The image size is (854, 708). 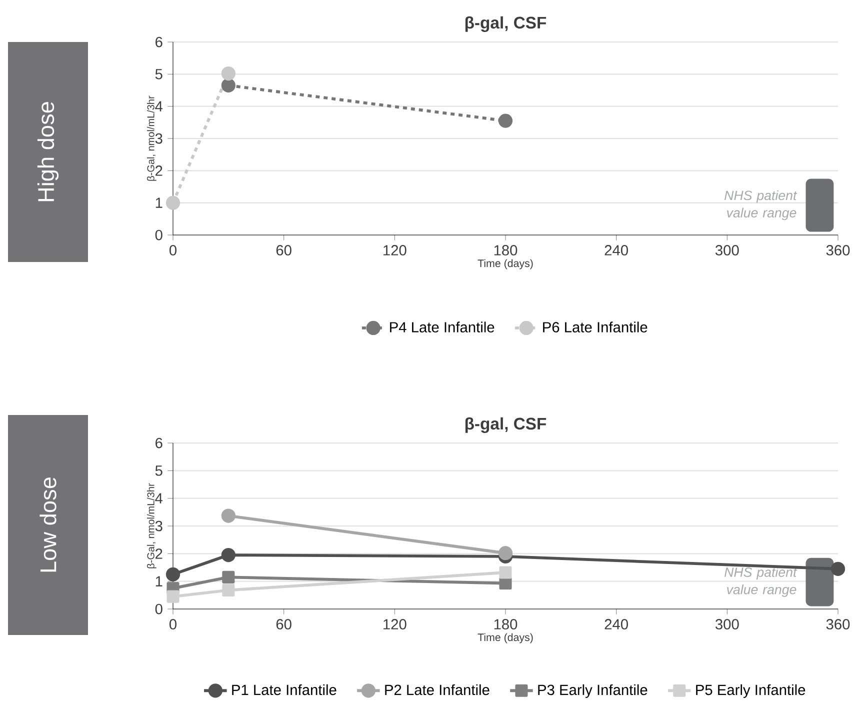 I want to click on text: High dose, so click(x=48, y=152).